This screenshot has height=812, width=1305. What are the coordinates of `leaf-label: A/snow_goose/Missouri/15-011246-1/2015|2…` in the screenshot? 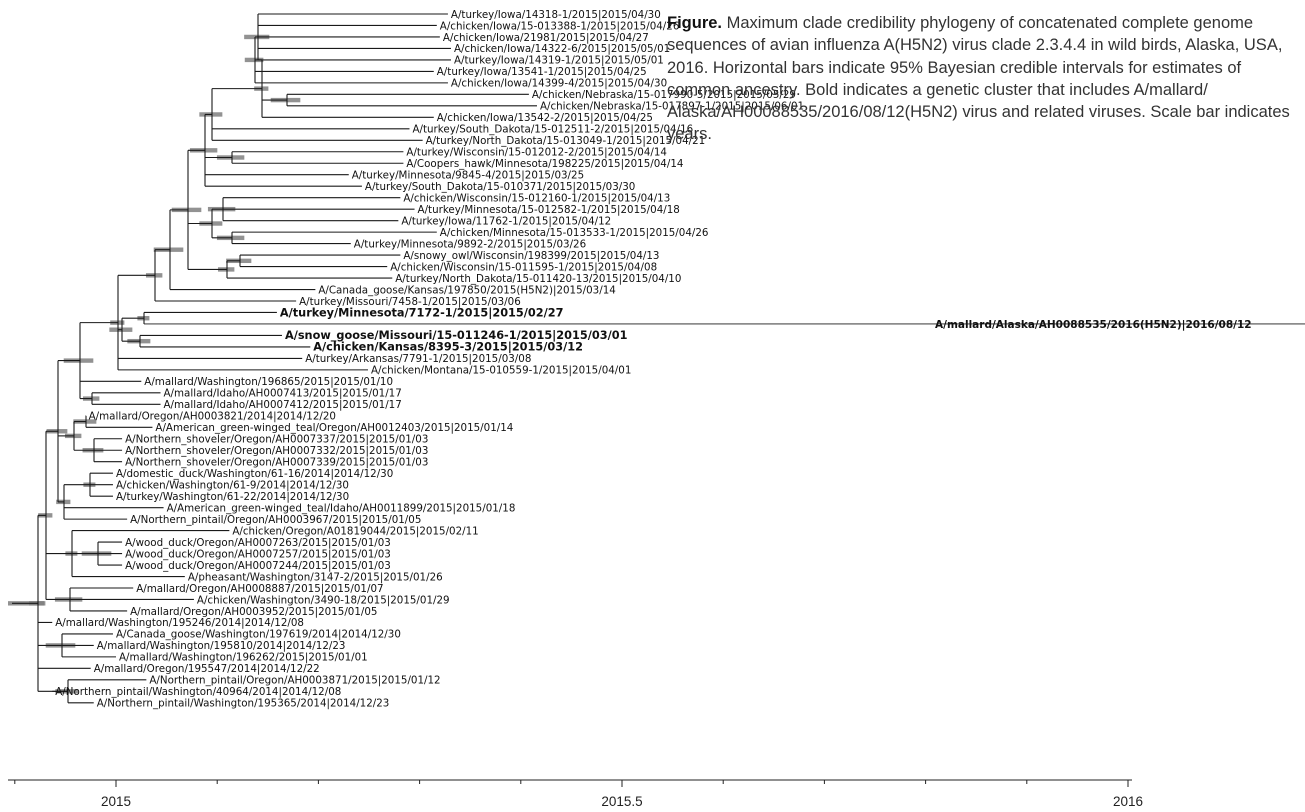 It's located at (456, 335).